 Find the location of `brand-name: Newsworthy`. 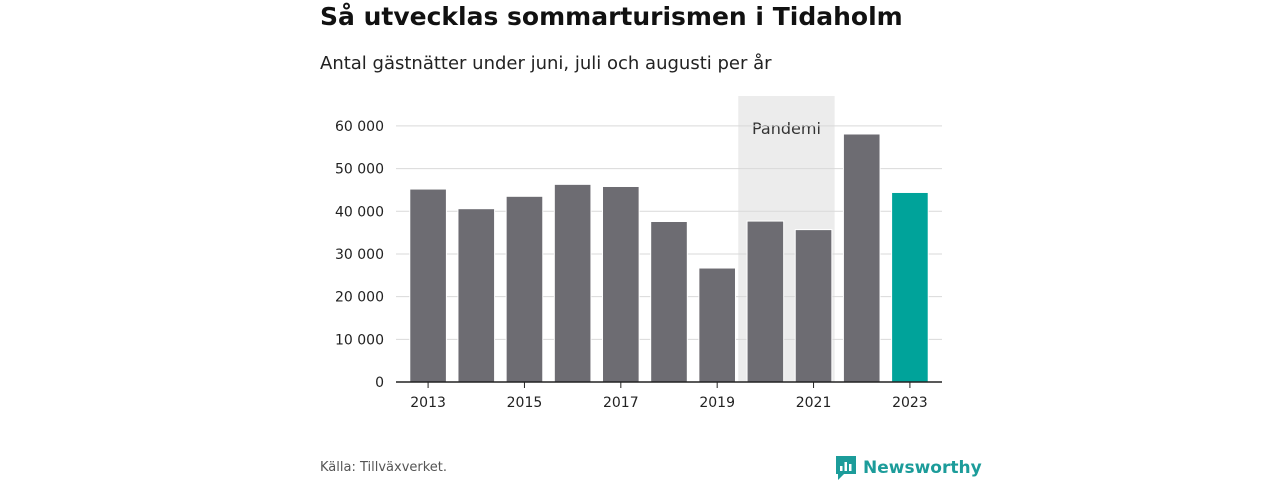

brand-name: Newsworthy is located at coordinates (922, 468).